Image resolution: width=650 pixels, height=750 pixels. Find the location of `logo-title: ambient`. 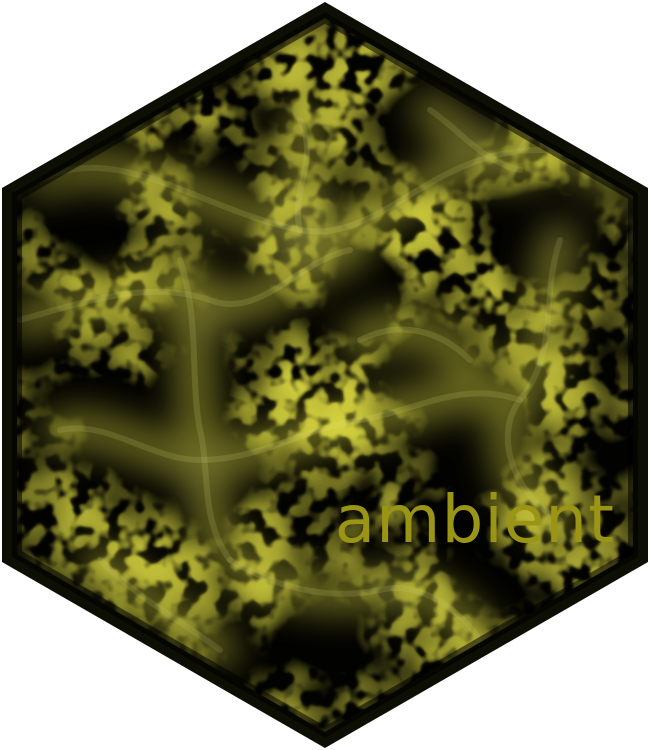

logo-title: ambient is located at coordinates (475, 519).